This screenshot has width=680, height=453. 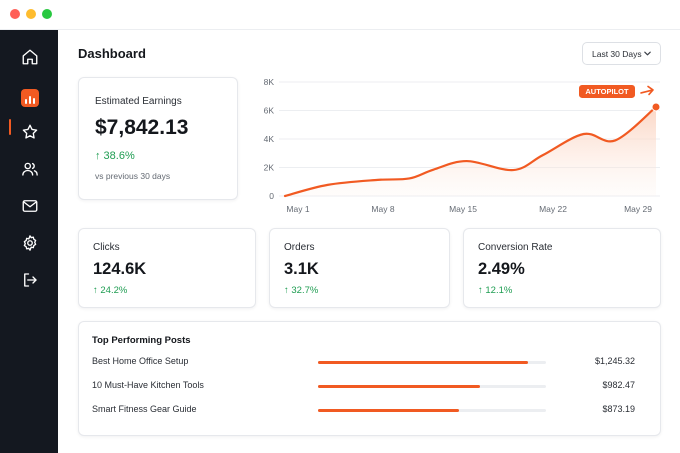 I want to click on post-earnings: $873.19, so click(x=618, y=409).